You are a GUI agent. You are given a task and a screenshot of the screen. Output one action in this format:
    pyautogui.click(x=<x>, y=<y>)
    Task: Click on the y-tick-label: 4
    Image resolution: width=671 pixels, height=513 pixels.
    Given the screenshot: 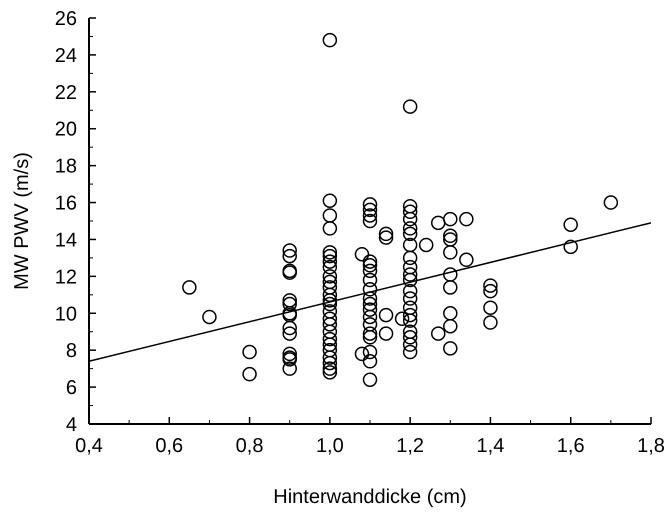 What is the action you would take?
    pyautogui.click(x=71, y=425)
    